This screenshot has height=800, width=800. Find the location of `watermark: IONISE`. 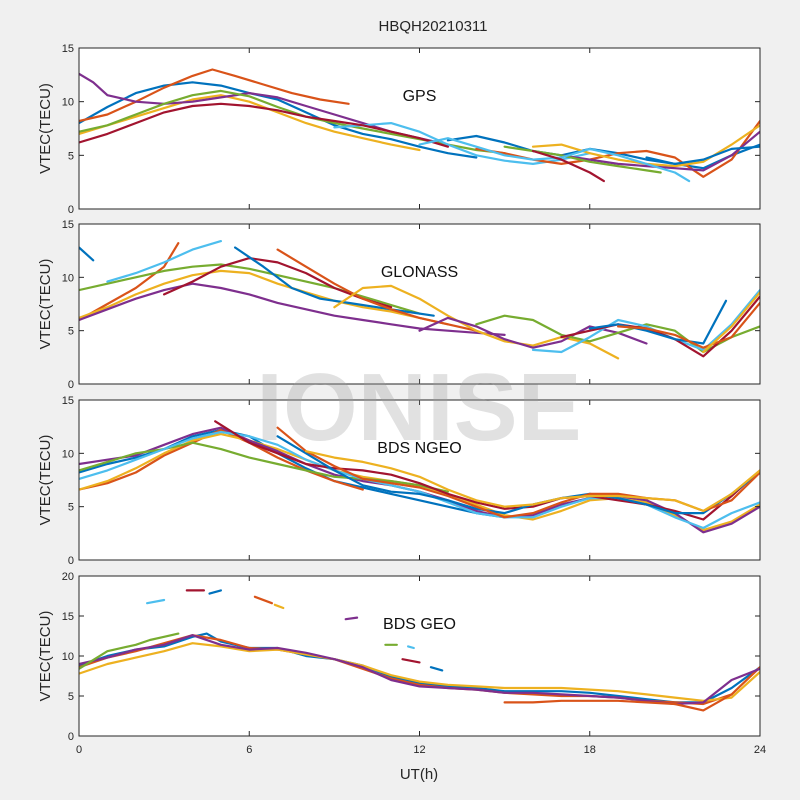

watermark: IONISE is located at coordinates (418, 407).